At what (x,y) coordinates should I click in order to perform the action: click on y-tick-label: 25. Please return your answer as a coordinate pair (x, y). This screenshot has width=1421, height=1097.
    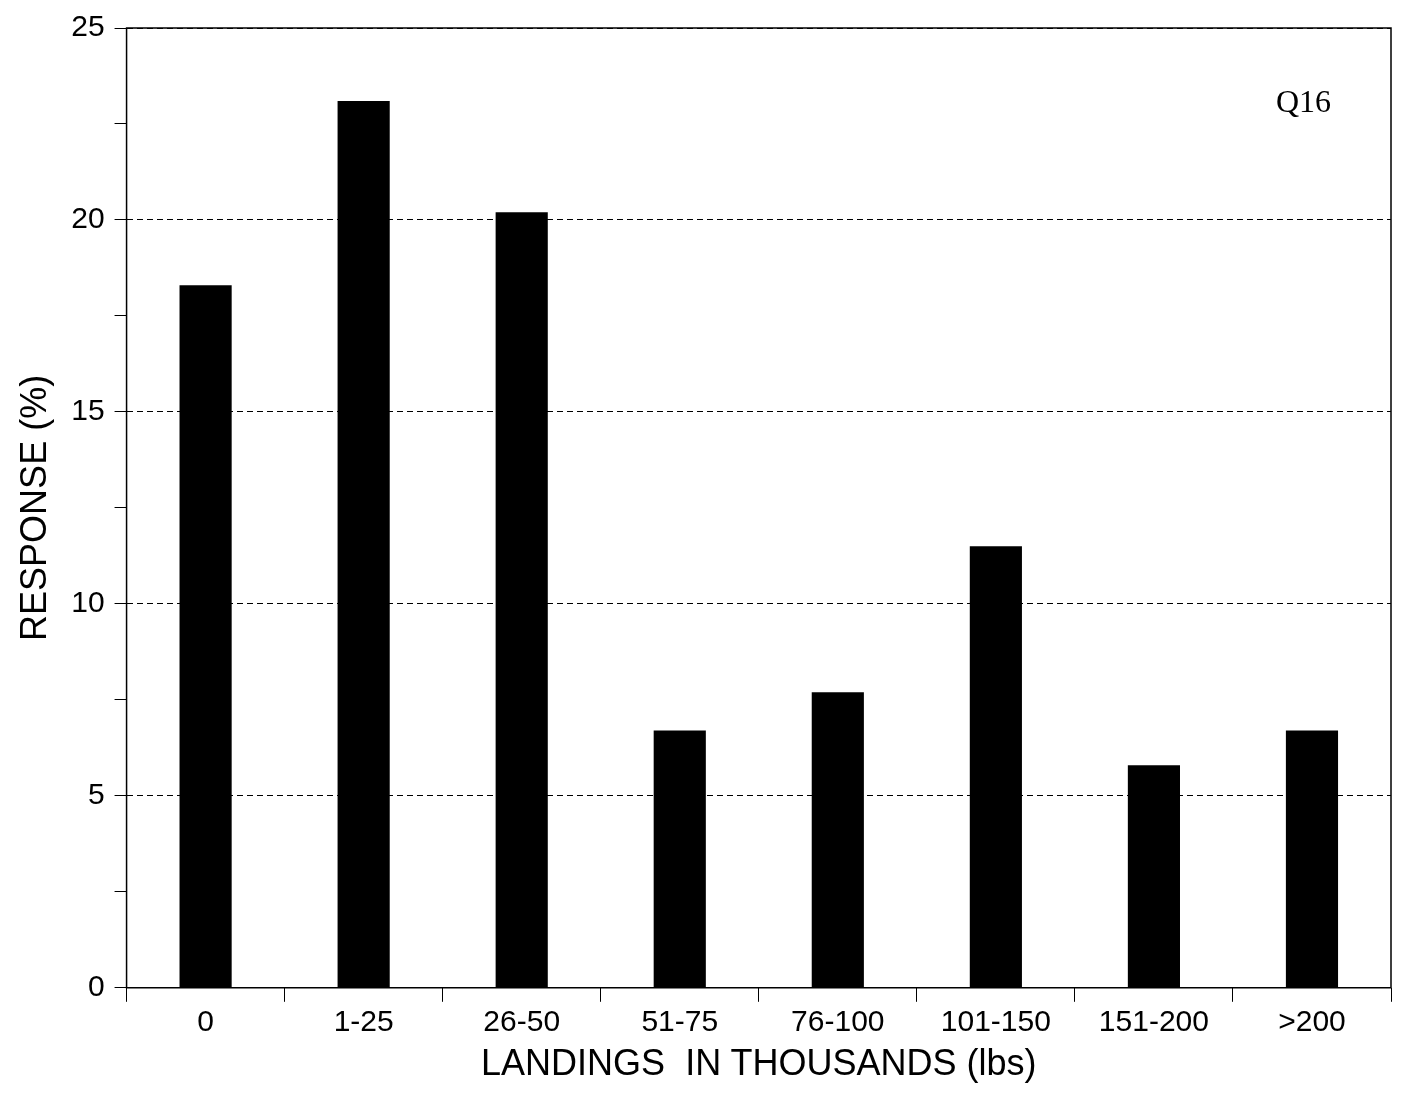
    Looking at the image, I should click on (88, 26).